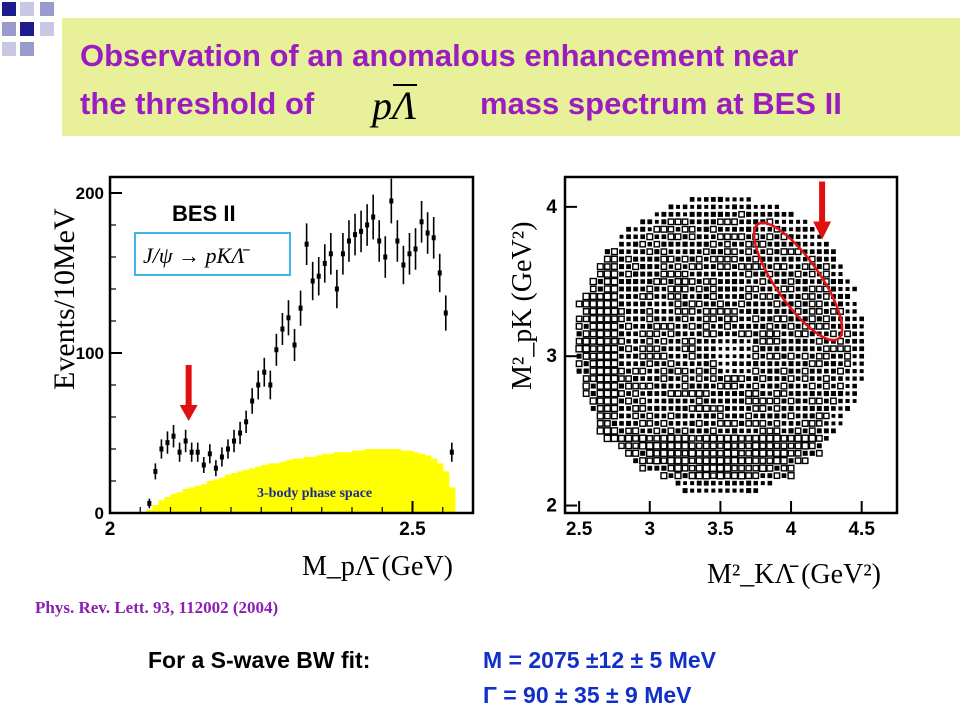 Image resolution: width=960 pixels, height=720 pixels. I want to click on right-ylabel: M²_pK (GeV²), so click(522, 306).